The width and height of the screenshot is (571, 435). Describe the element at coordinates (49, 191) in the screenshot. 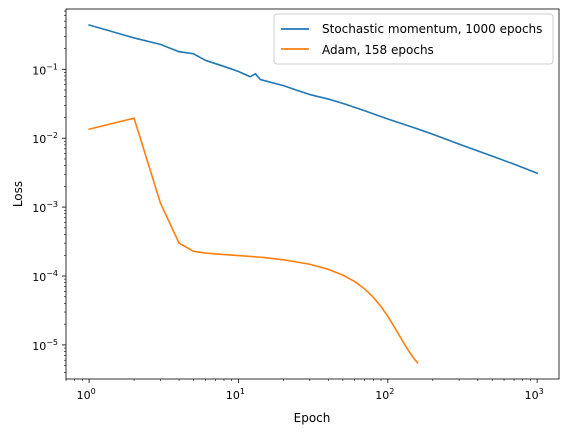

I see `y-axis: 10⁻⁵ 10⁻⁴ 10⁻³ 10⁻² 10⁻¹` at that location.